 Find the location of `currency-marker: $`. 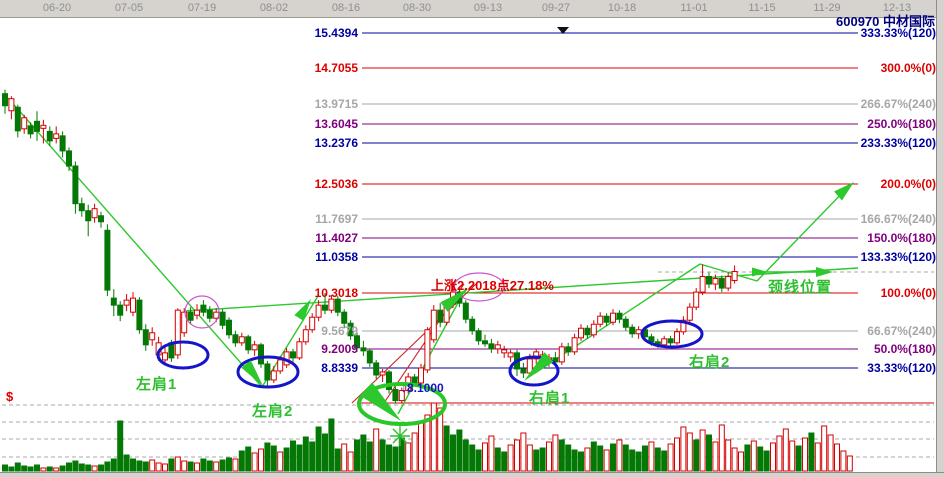

currency-marker: $ is located at coordinates (10, 396).